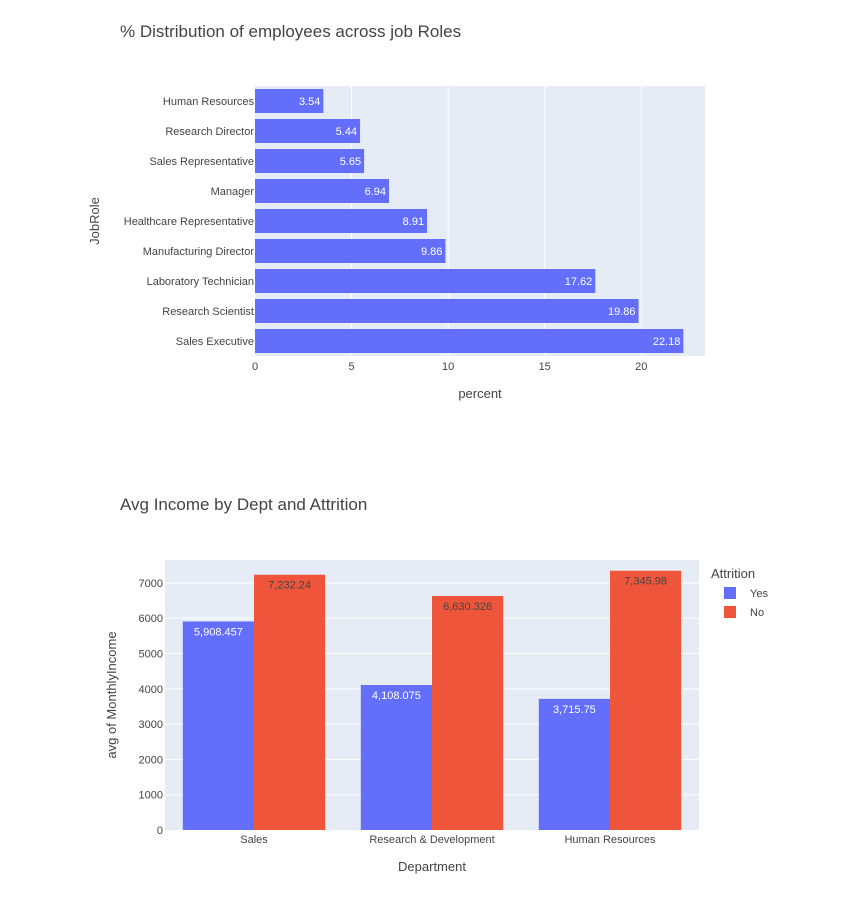 The width and height of the screenshot is (858, 916). Describe the element at coordinates (218, 632) in the screenshot. I see `chart2-bar-value-label: 5,908.457` at that location.